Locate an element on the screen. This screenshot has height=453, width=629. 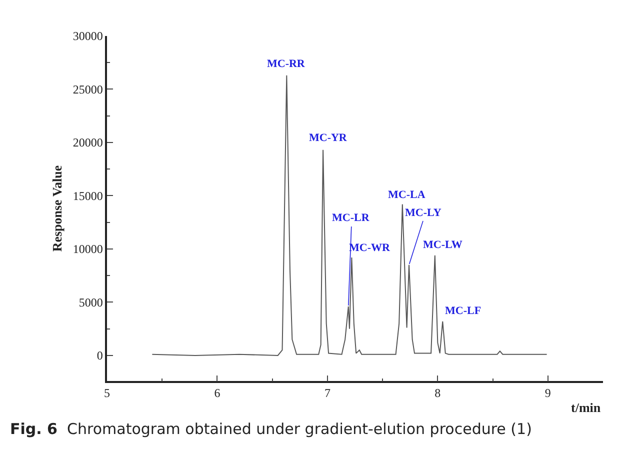
annotation: MC-LA is located at coordinates (407, 195).